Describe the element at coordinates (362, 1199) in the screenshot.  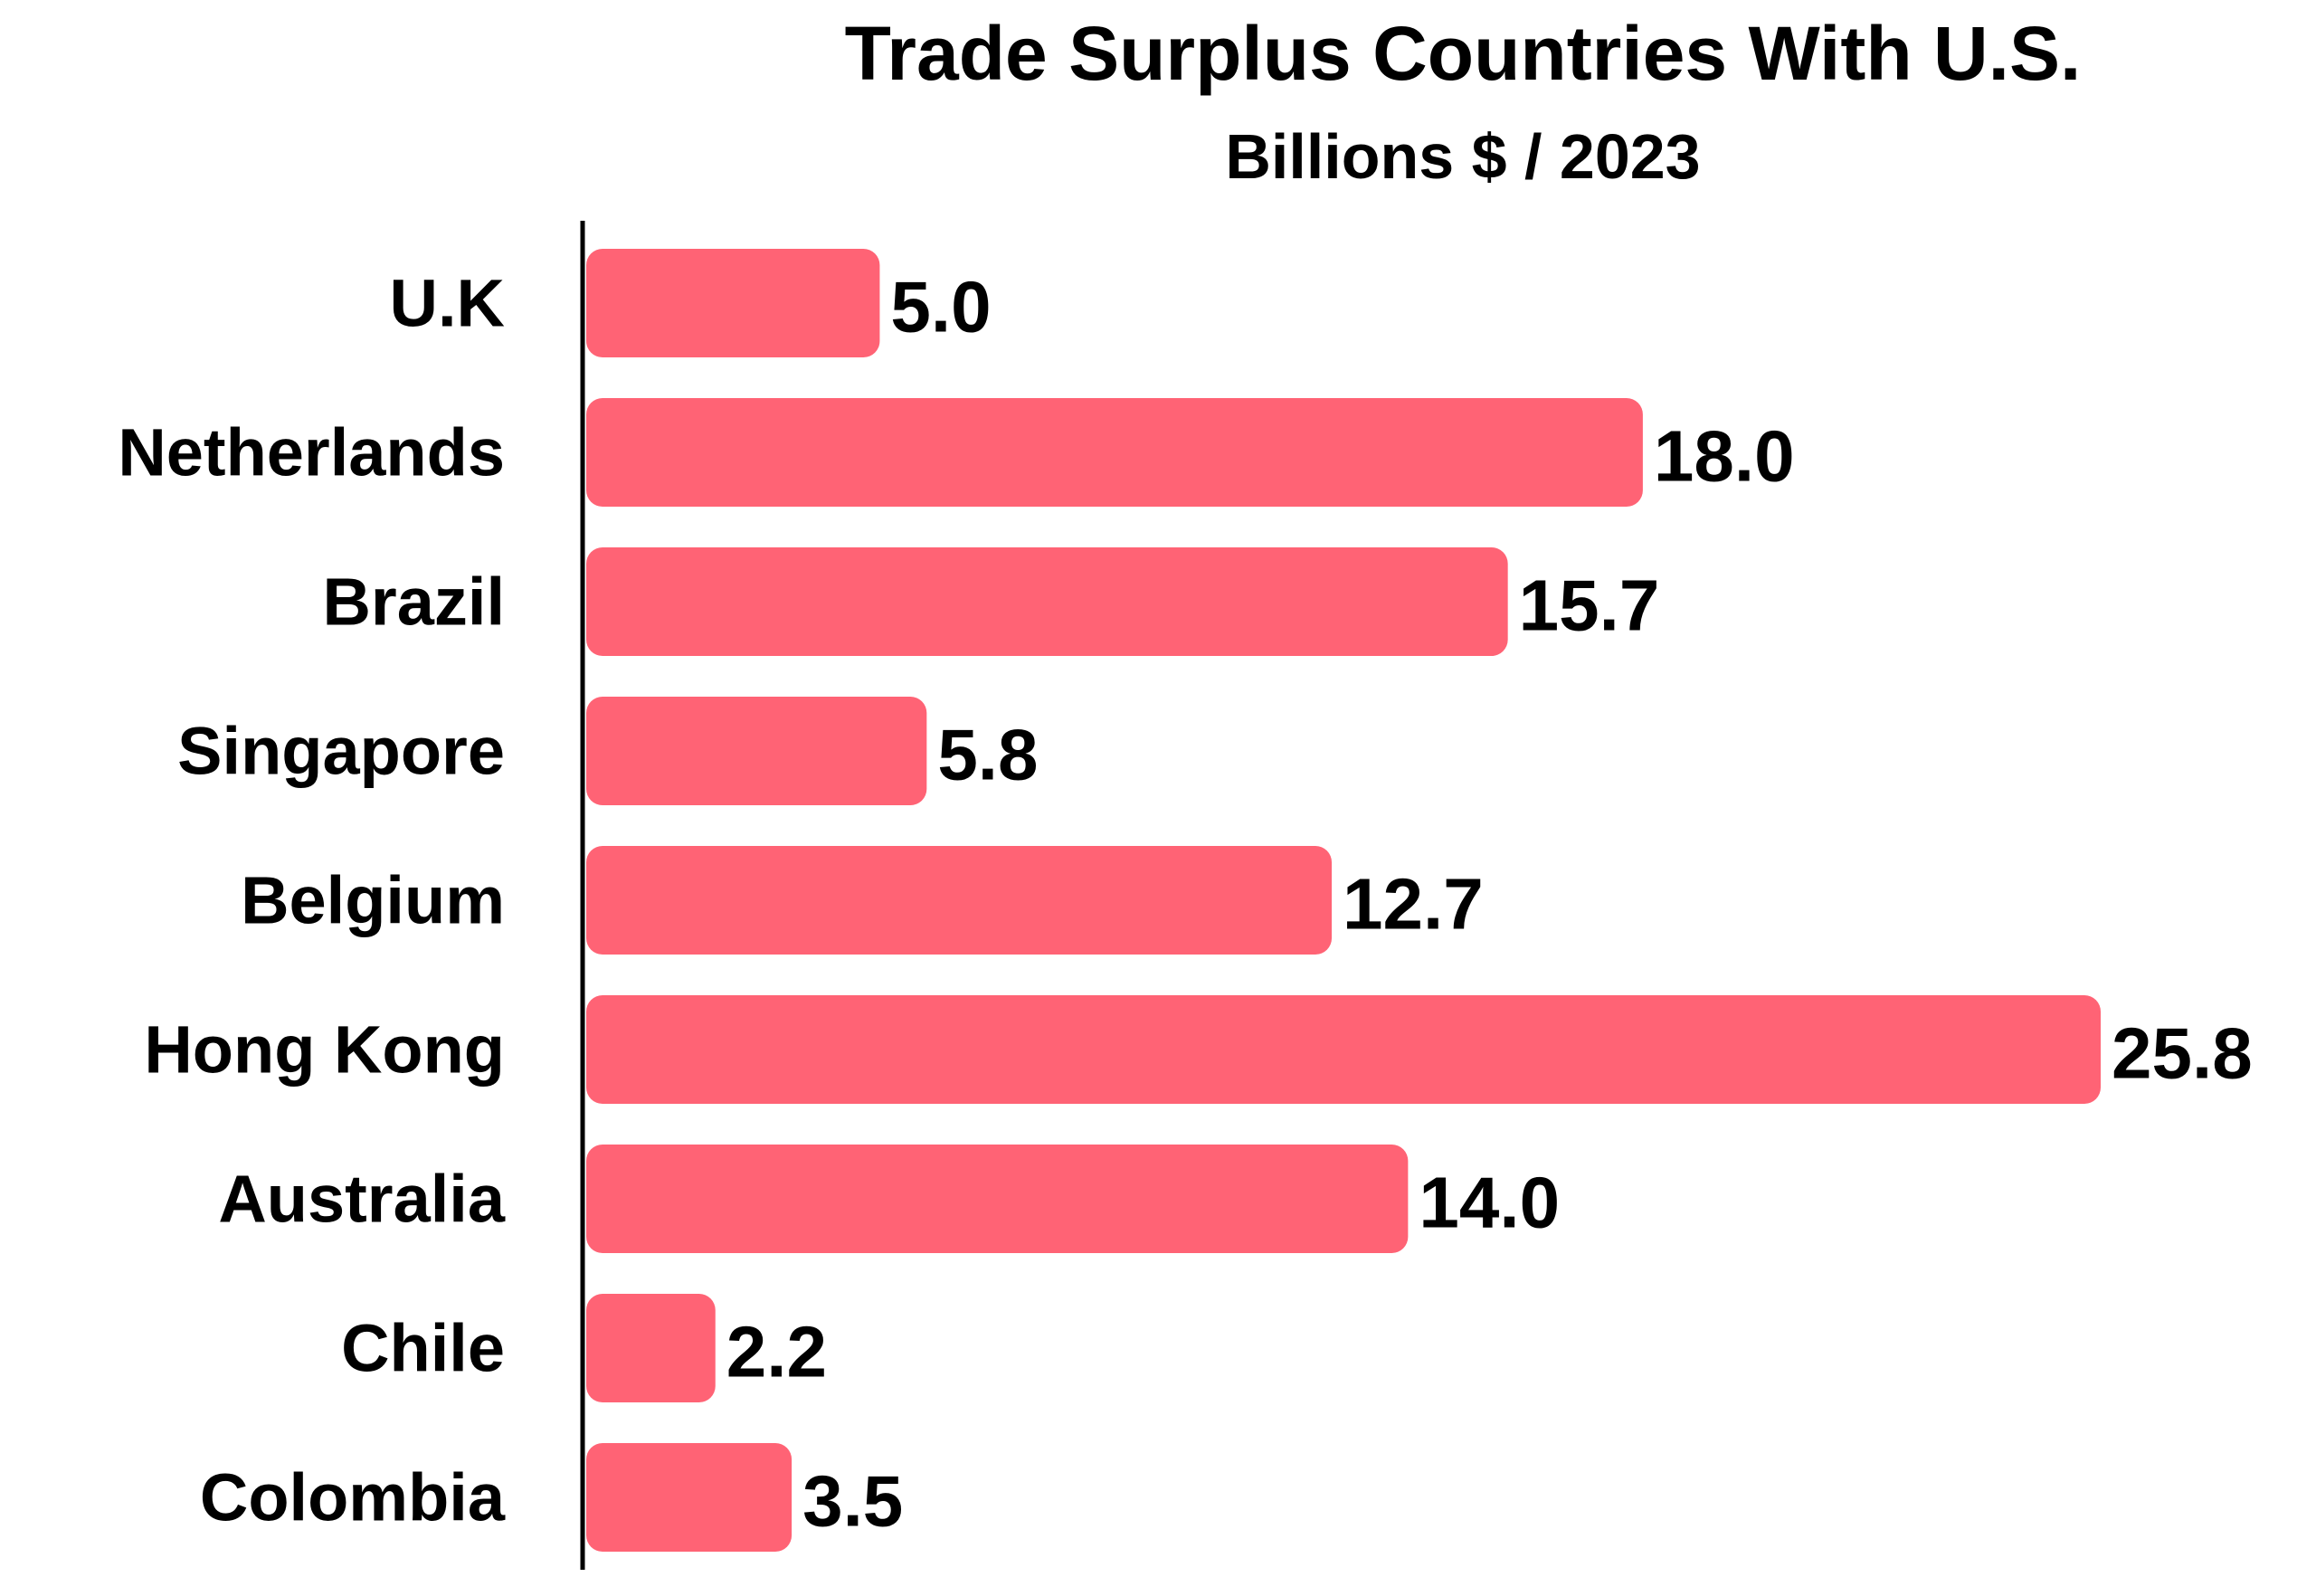
I see `category-label-australia: Australia` at that location.